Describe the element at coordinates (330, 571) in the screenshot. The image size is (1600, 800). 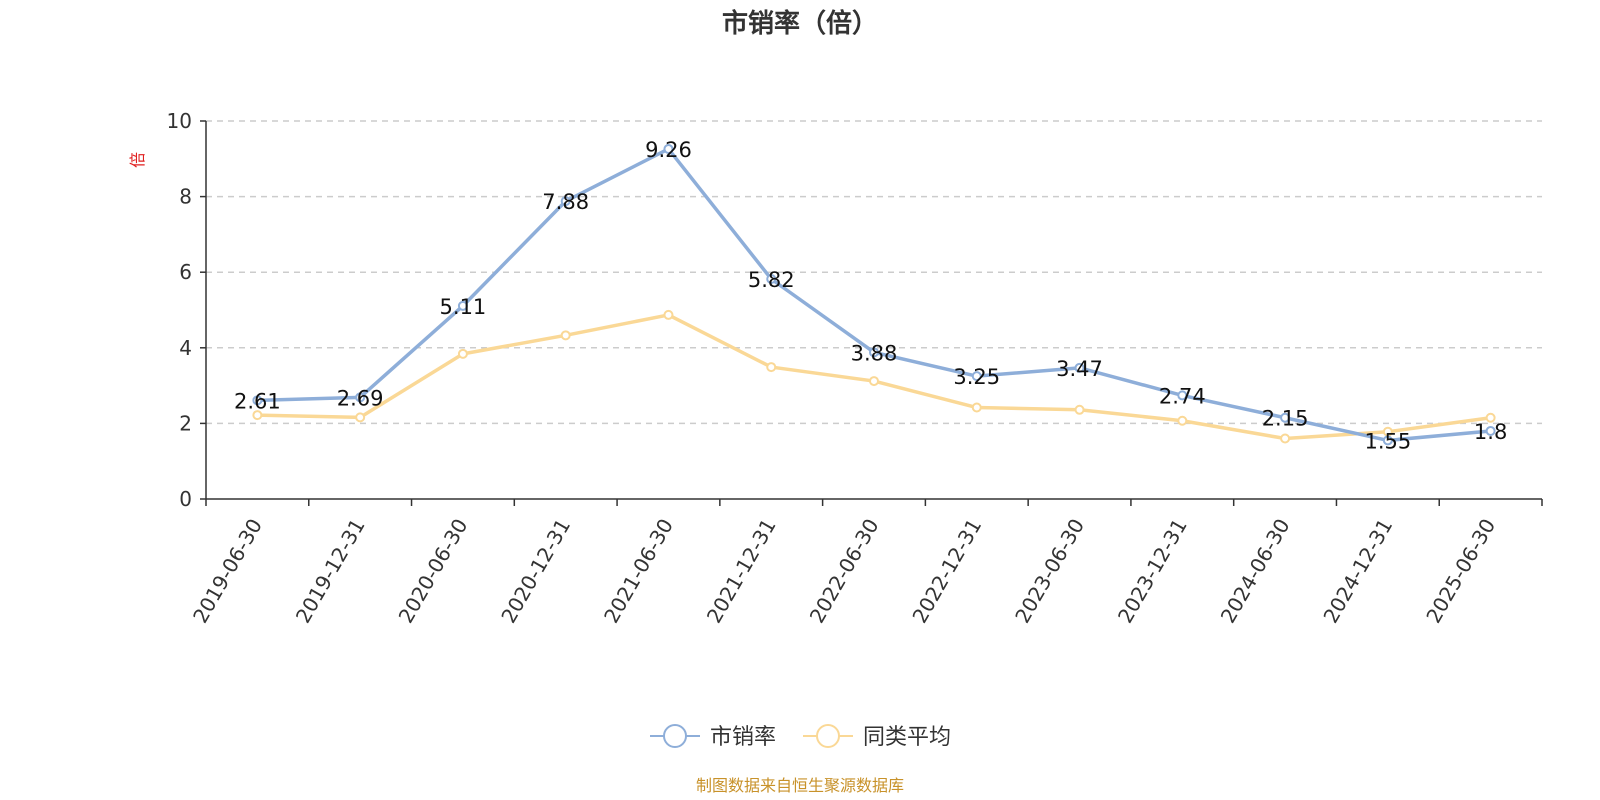
I see `x-tick-label: 2019-12-31` at that location.